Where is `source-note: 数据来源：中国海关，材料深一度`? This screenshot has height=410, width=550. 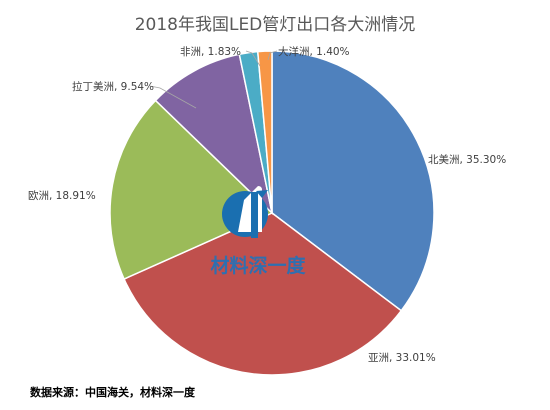 source-note: 数据来源：中国海关，材料深一度 is located at coordinates (112, 392).